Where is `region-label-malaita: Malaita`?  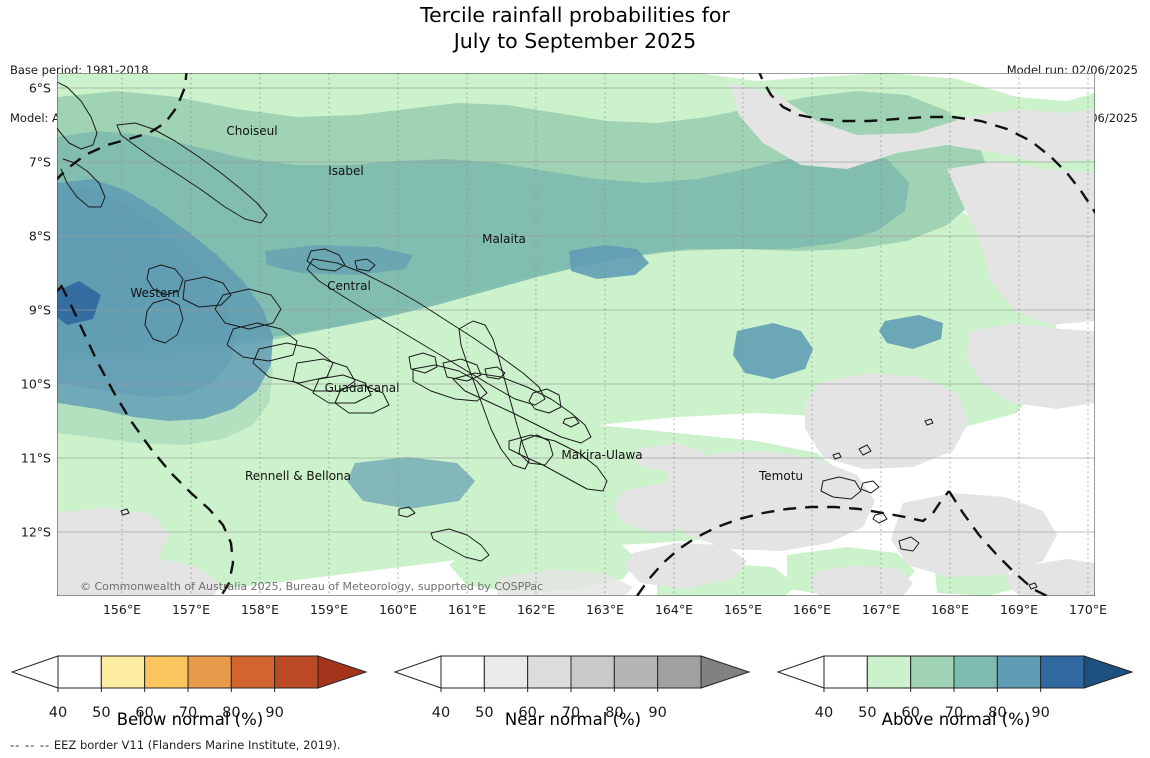 region-label-malaita: Malaita is located at coordinates (504, 239).